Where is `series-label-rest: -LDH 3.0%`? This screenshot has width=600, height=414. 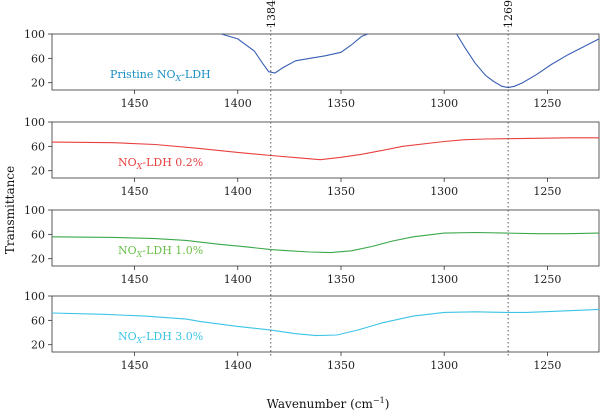 series-label-rest: -LDH 3.0% is located at coordinates (172, 336).